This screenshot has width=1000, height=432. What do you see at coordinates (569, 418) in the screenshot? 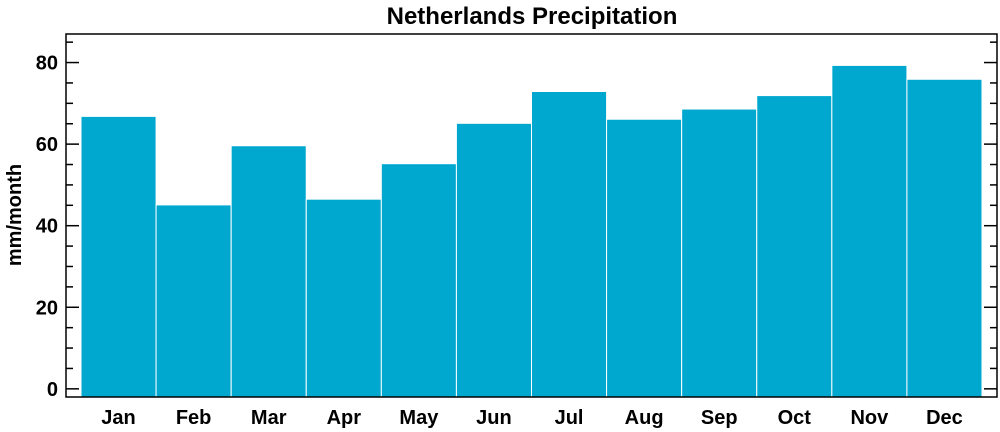
I see `x-tick-label-jul: Jul` at bounding box center [569, 418].